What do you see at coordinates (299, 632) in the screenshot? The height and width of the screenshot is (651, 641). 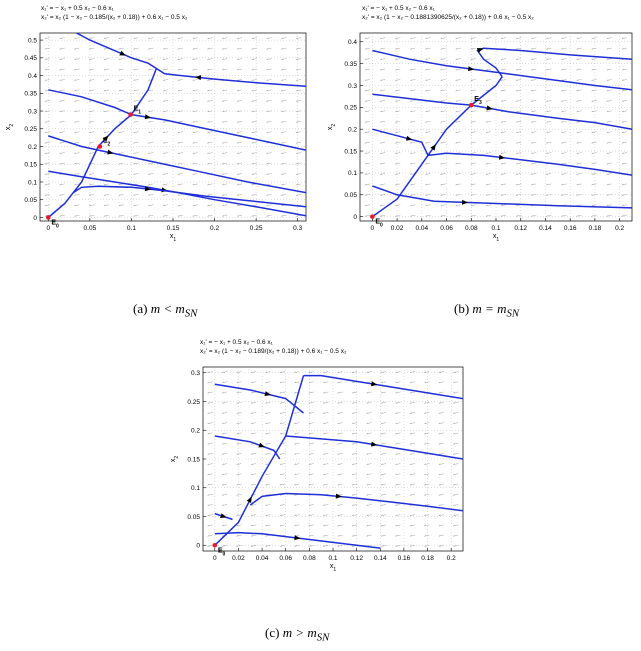 I see `caption-c-relation: m > m` at bounding box center [299, 632].